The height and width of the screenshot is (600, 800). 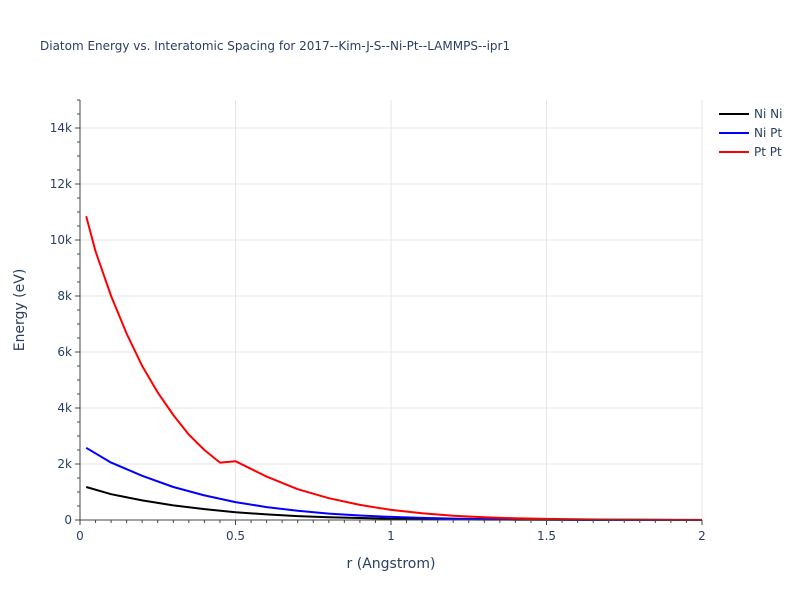 What do you see at coordinates (750, 114) in the screenshot?
I see `legend-item-ni-ni: Ni Ni` at bounding box center [750, 114].